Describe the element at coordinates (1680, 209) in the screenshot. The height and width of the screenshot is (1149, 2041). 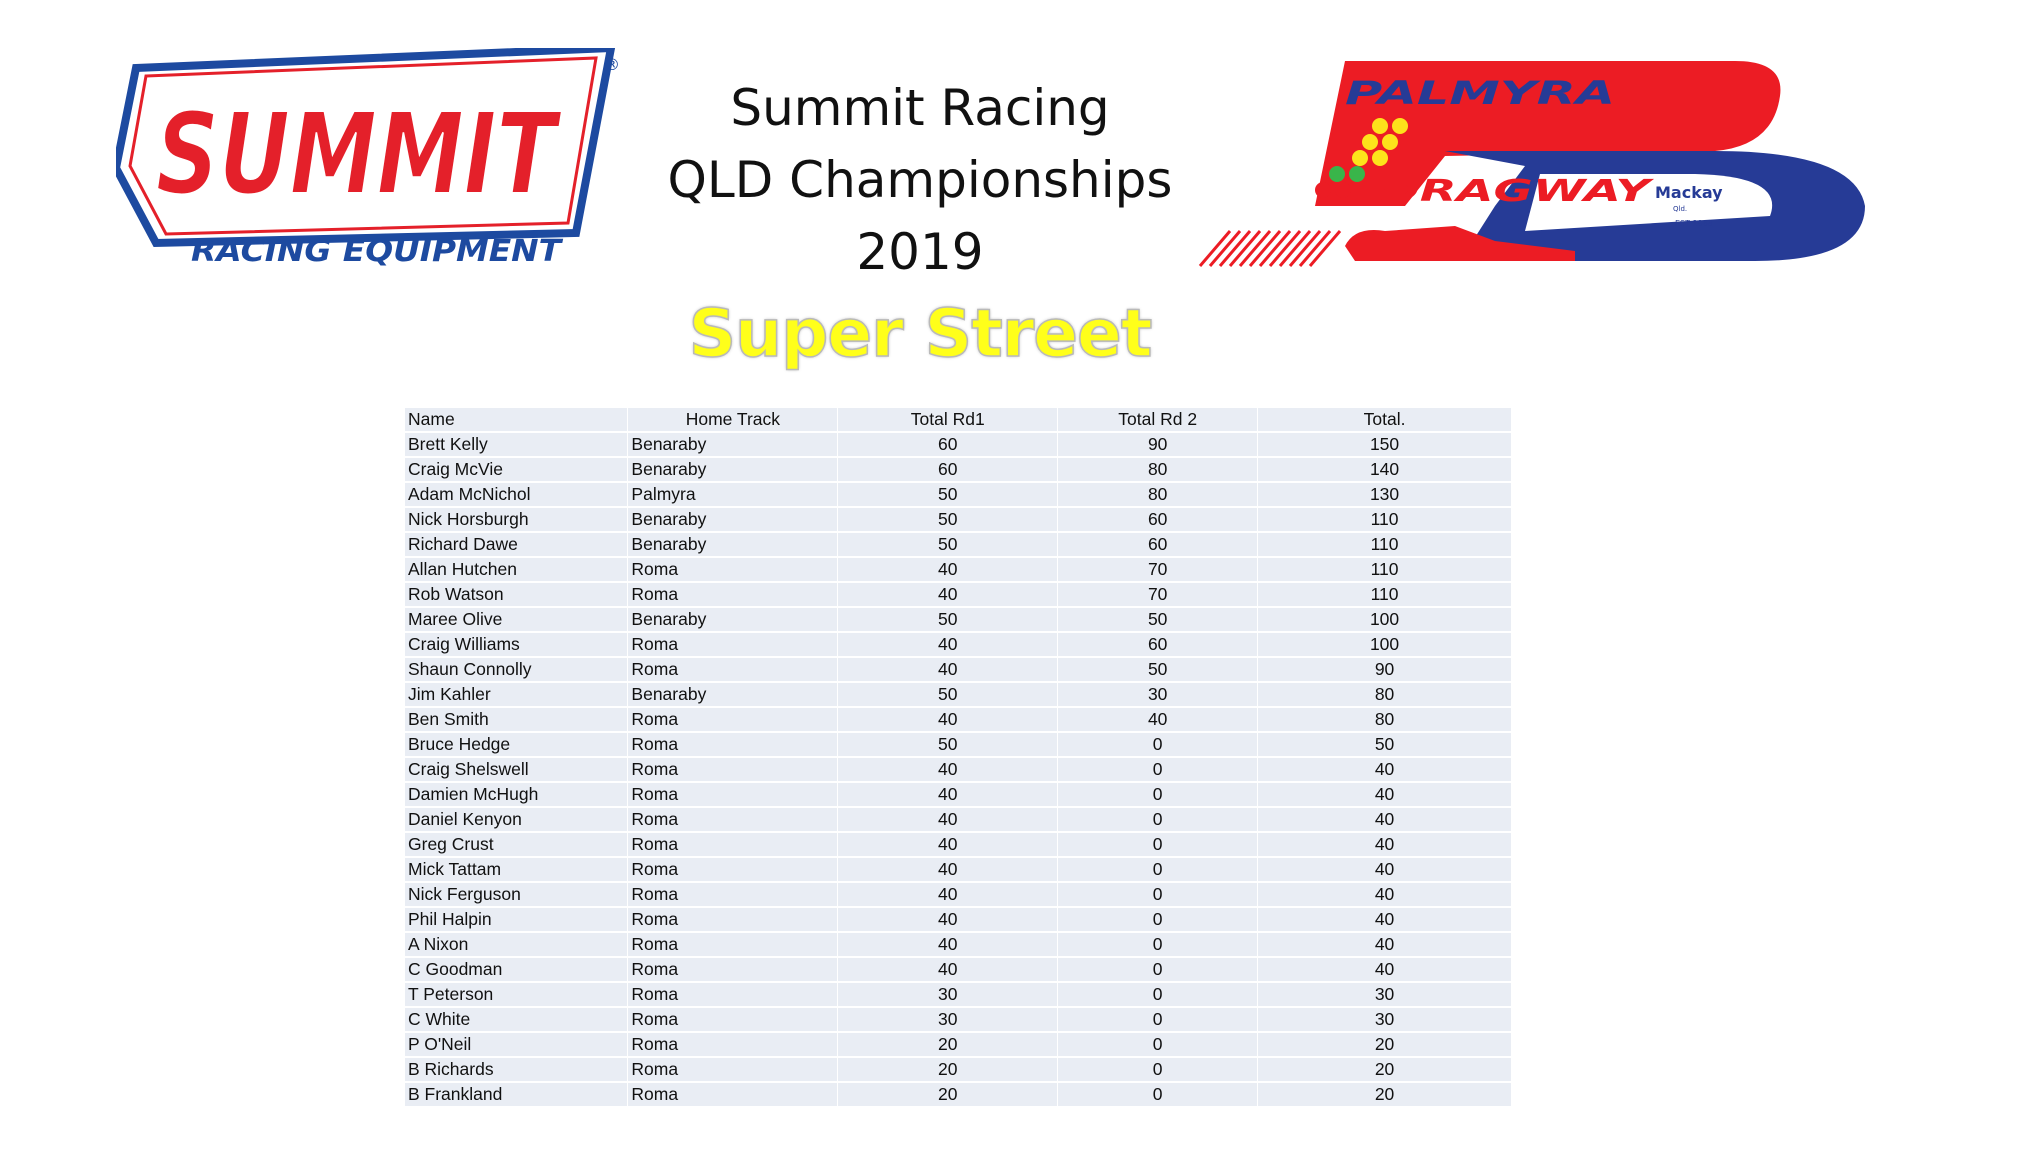
I see `svg-text: Qld.` at that location.